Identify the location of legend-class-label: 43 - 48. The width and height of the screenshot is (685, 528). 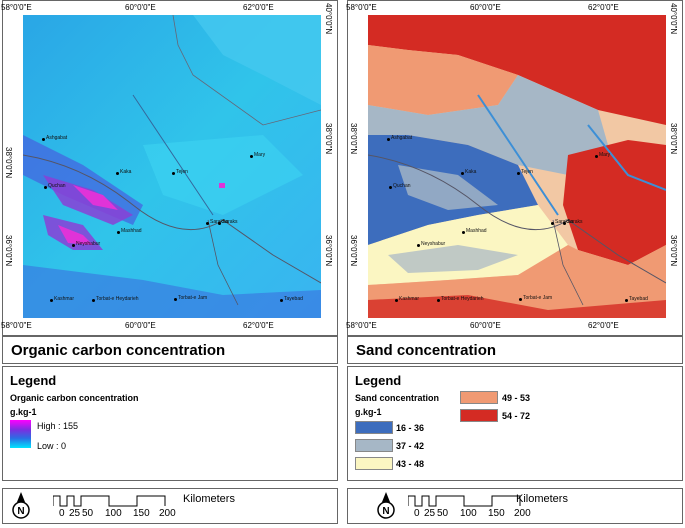
(410, 464).